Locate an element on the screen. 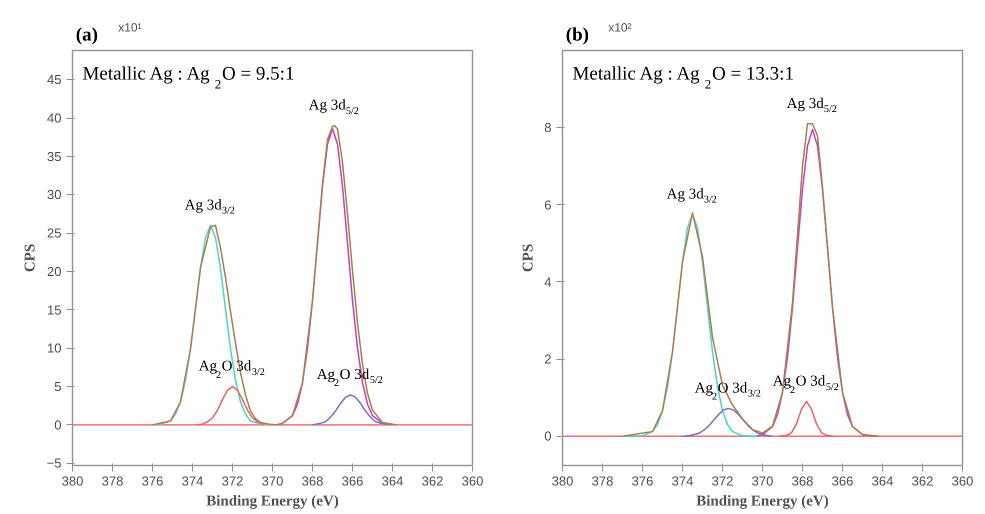 The height and width of the screenshot is (514, 985). y-tick-label: 15 is located at coordinates (54, 310).